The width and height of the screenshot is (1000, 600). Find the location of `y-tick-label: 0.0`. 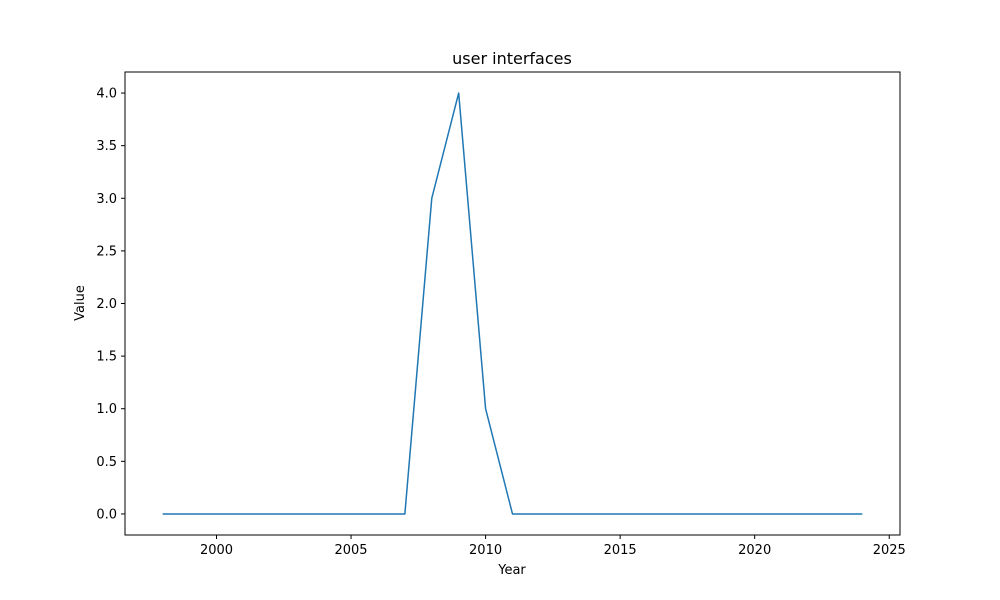

y-tick-label: 0.0 is located at coordinates (106, 514).